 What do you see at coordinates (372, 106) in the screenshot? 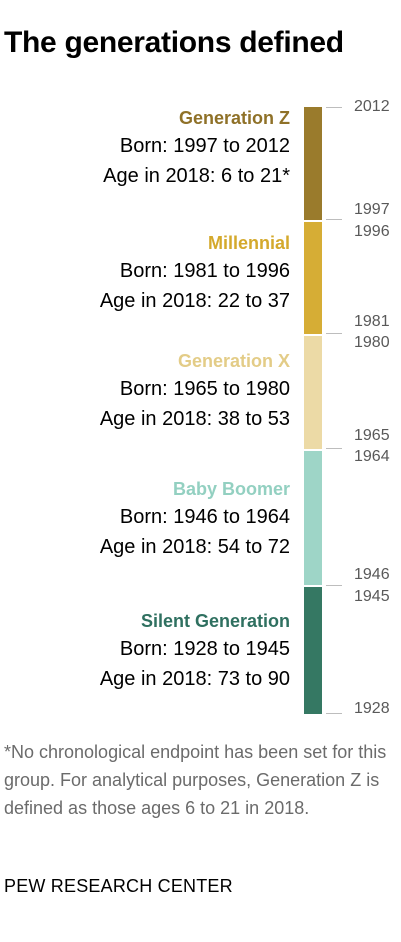
I see `year-label-2012: 2012` at bounding box center [372, 106].